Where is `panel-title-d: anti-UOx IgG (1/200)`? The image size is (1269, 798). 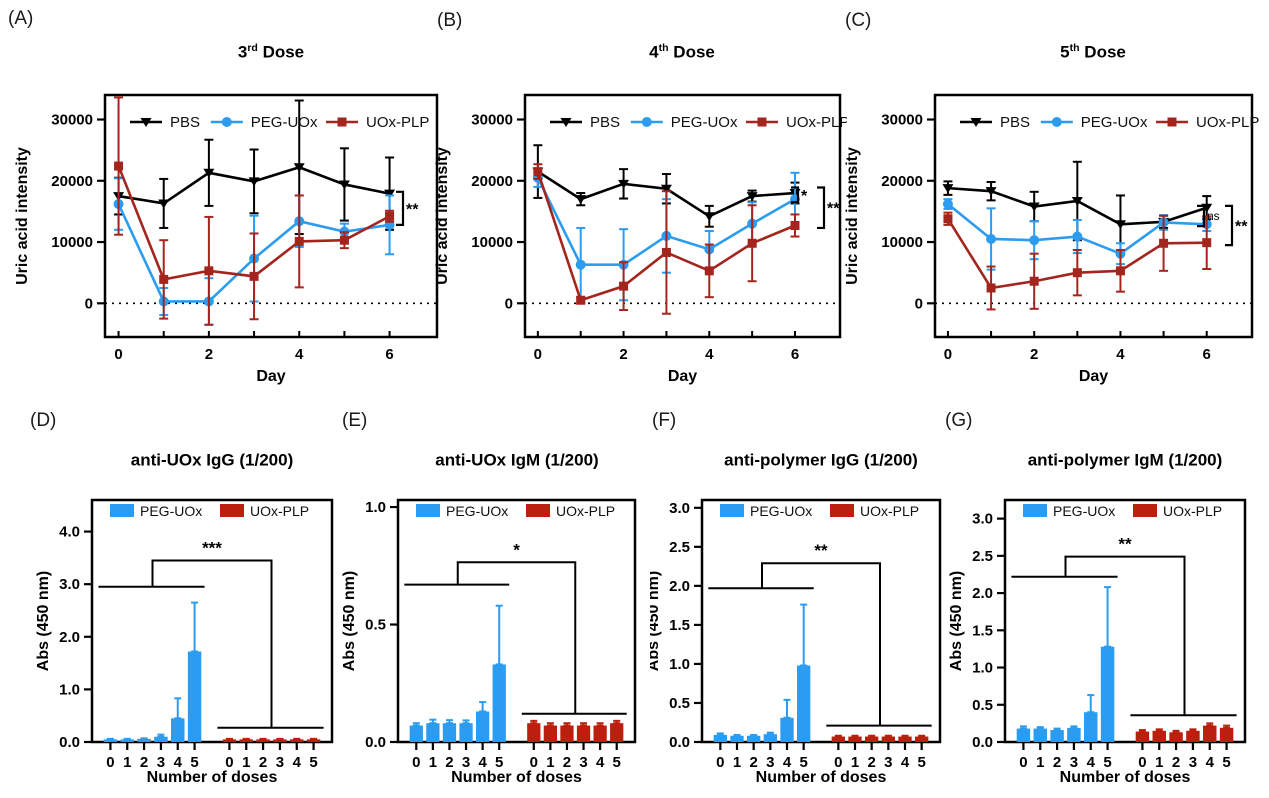 panel-title-d: anti-UOx IgG (1/200) is located at coordinates (212, 460).